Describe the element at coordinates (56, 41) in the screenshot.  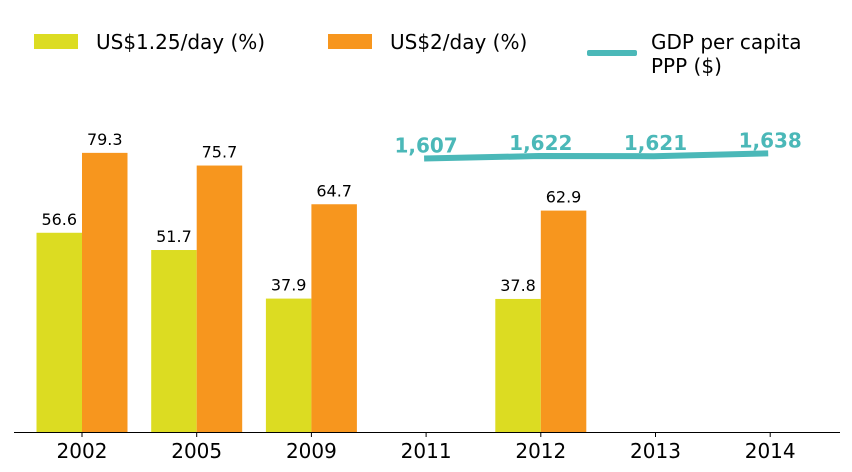
I see `legend-swatch-usd125` at that location.